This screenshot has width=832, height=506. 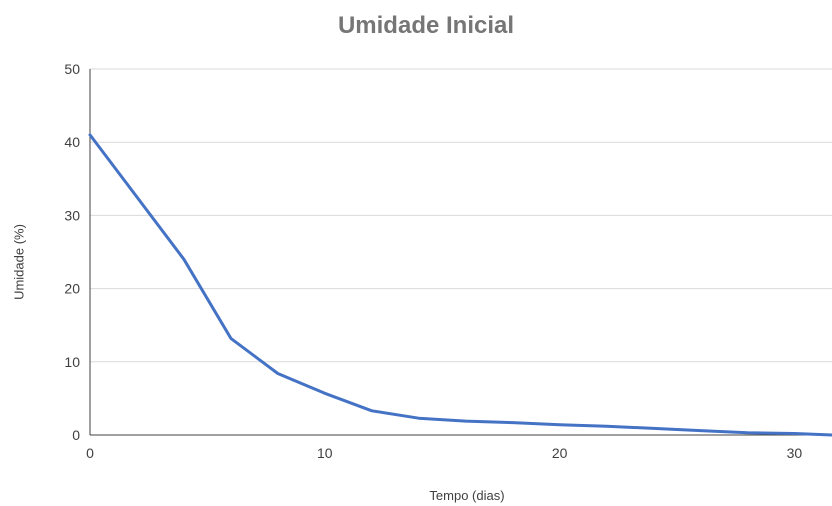 What do you see at coordinates (72, 362) in the screenshot?
I see `y-tick-label: 10` at bounding box center [72, 362].